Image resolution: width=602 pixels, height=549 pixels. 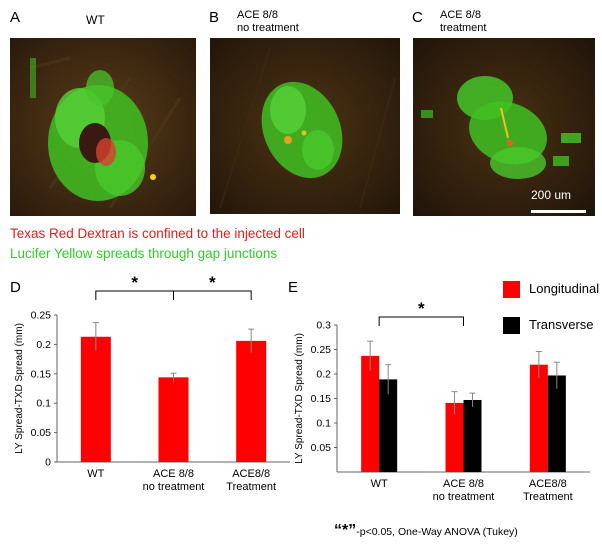 What do you see at coordinates (174, 487) in the screenshot?
I see `chart-d-x-tick-label: no treatment` at bounding box center [174, 487].